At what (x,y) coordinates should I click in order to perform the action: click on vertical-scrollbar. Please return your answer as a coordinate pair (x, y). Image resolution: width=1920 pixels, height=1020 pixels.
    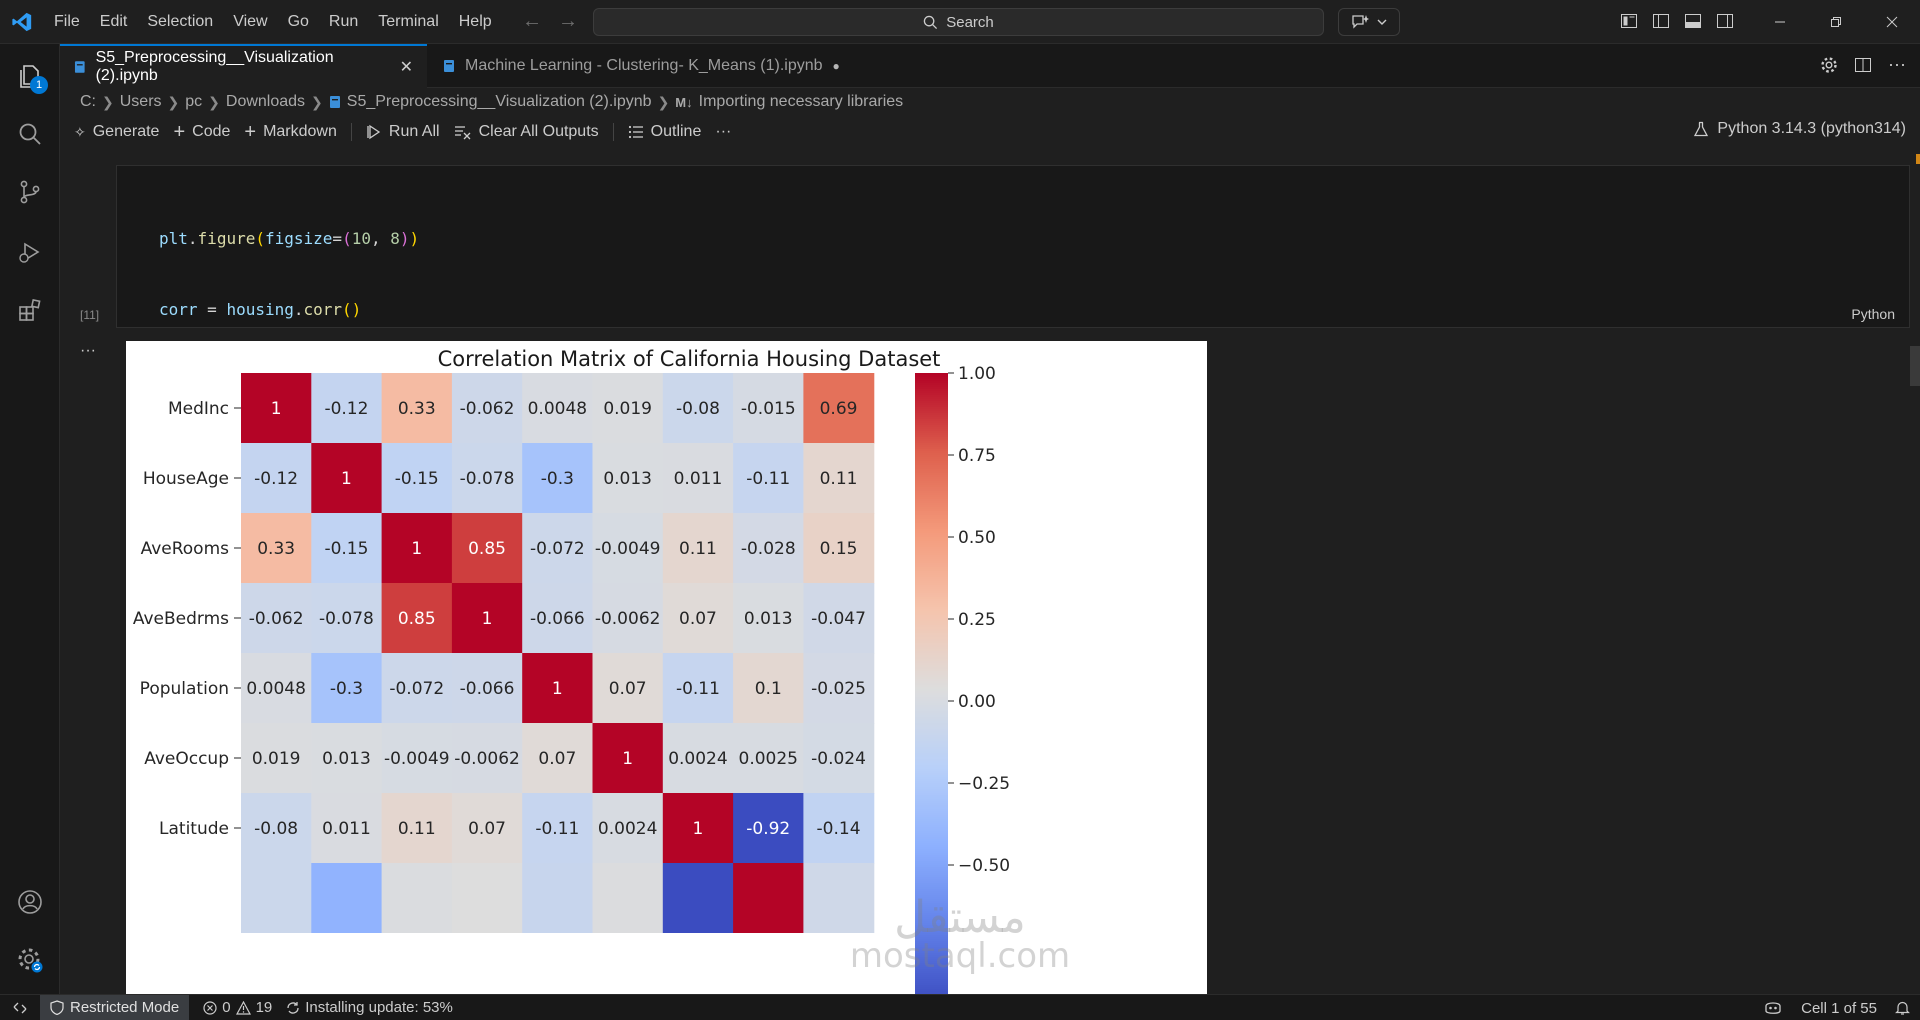
    Looking at the image, I should click on (1915, 366).